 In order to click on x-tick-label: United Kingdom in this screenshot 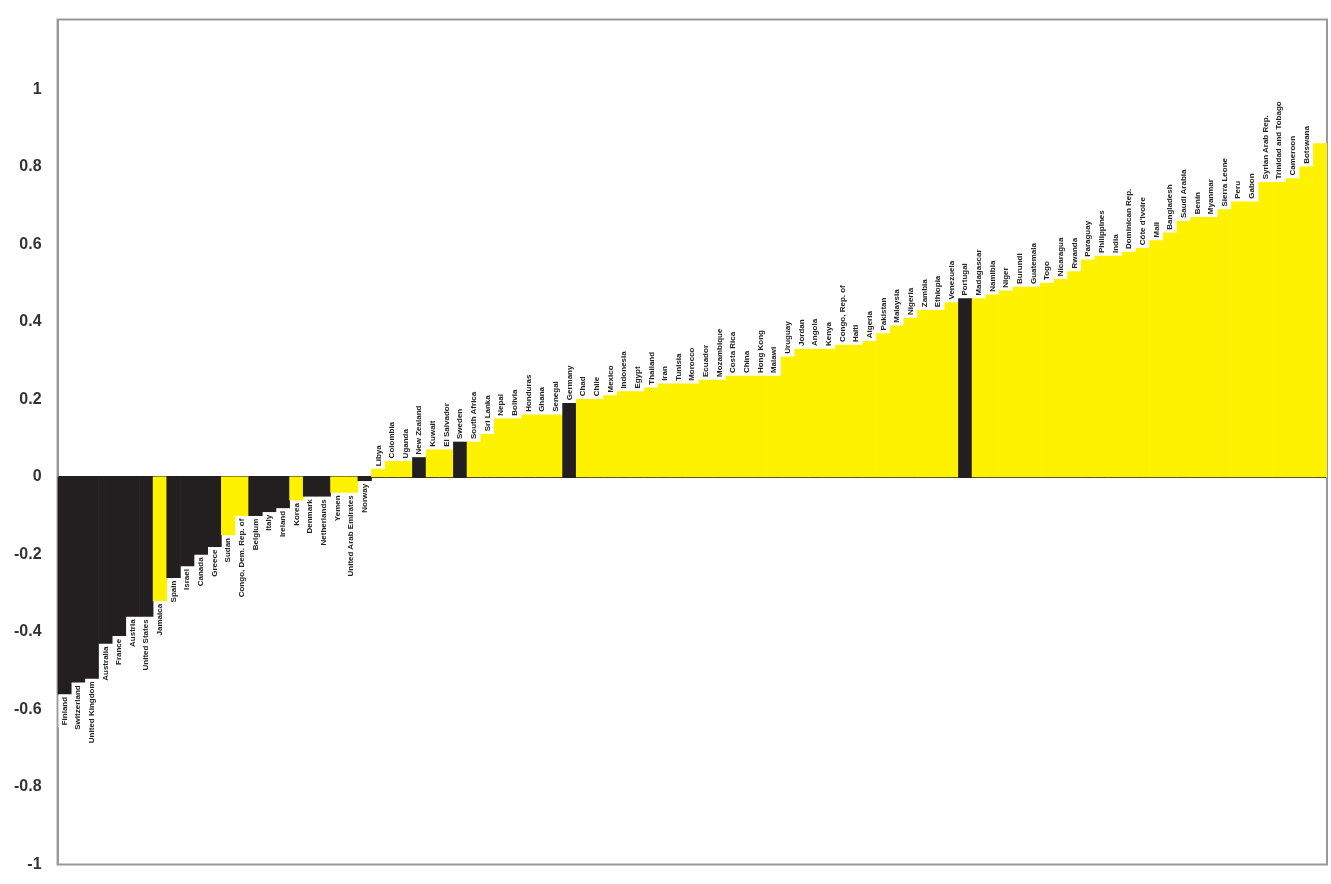, I will do `click(91, 712)`.